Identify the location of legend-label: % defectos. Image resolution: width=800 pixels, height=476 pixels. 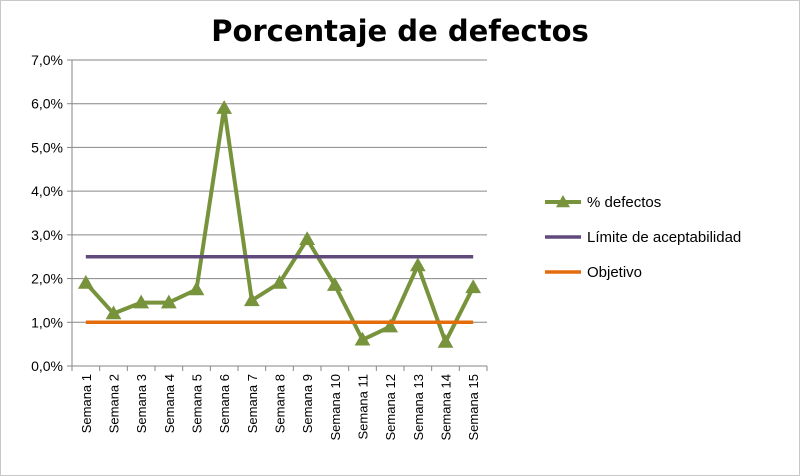
(624, 202).